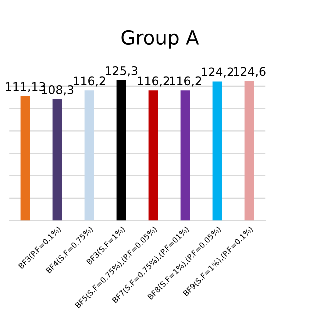 The image size is (320, 320). I want to click on data-label: 124,2, so click(218, 73).